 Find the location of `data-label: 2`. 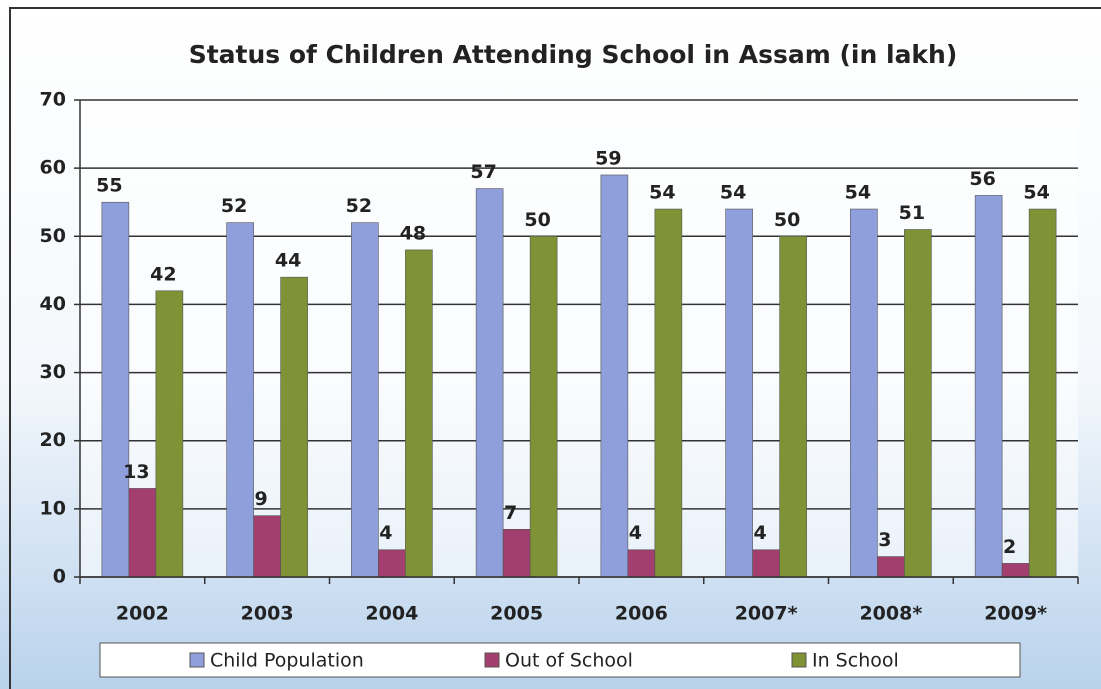

data-label: 2 is located at coordinates (1009, 547).